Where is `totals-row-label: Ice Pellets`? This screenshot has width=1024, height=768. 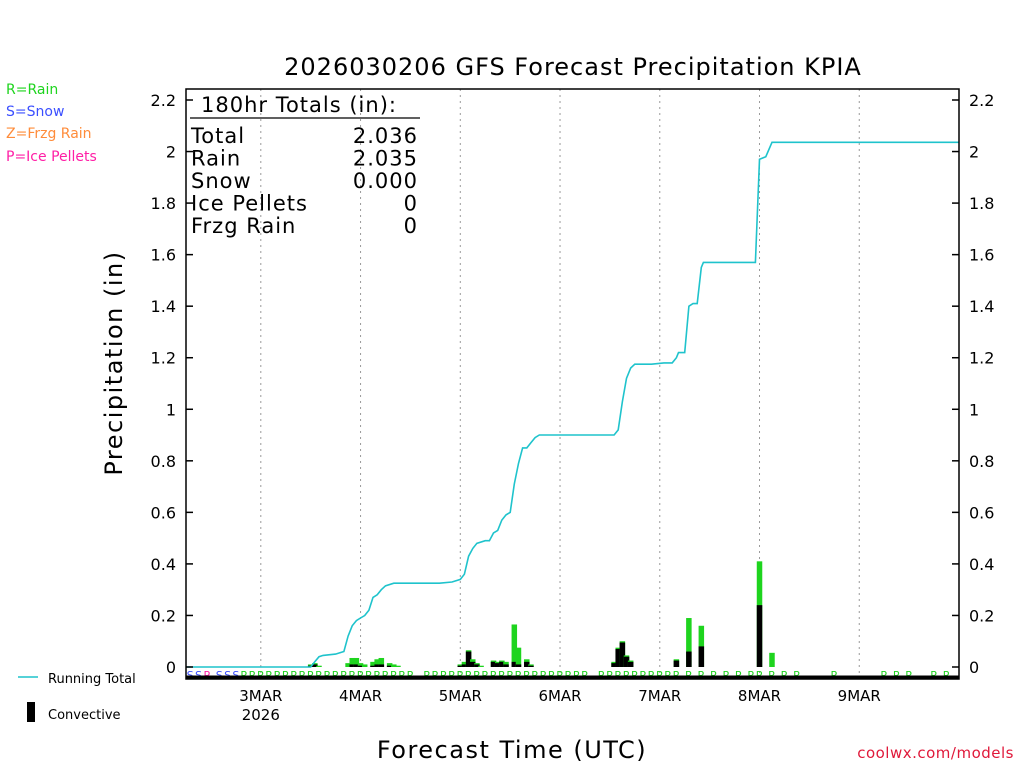 totals-row-label: Ice Pellets is located at coordinates (249, 204).